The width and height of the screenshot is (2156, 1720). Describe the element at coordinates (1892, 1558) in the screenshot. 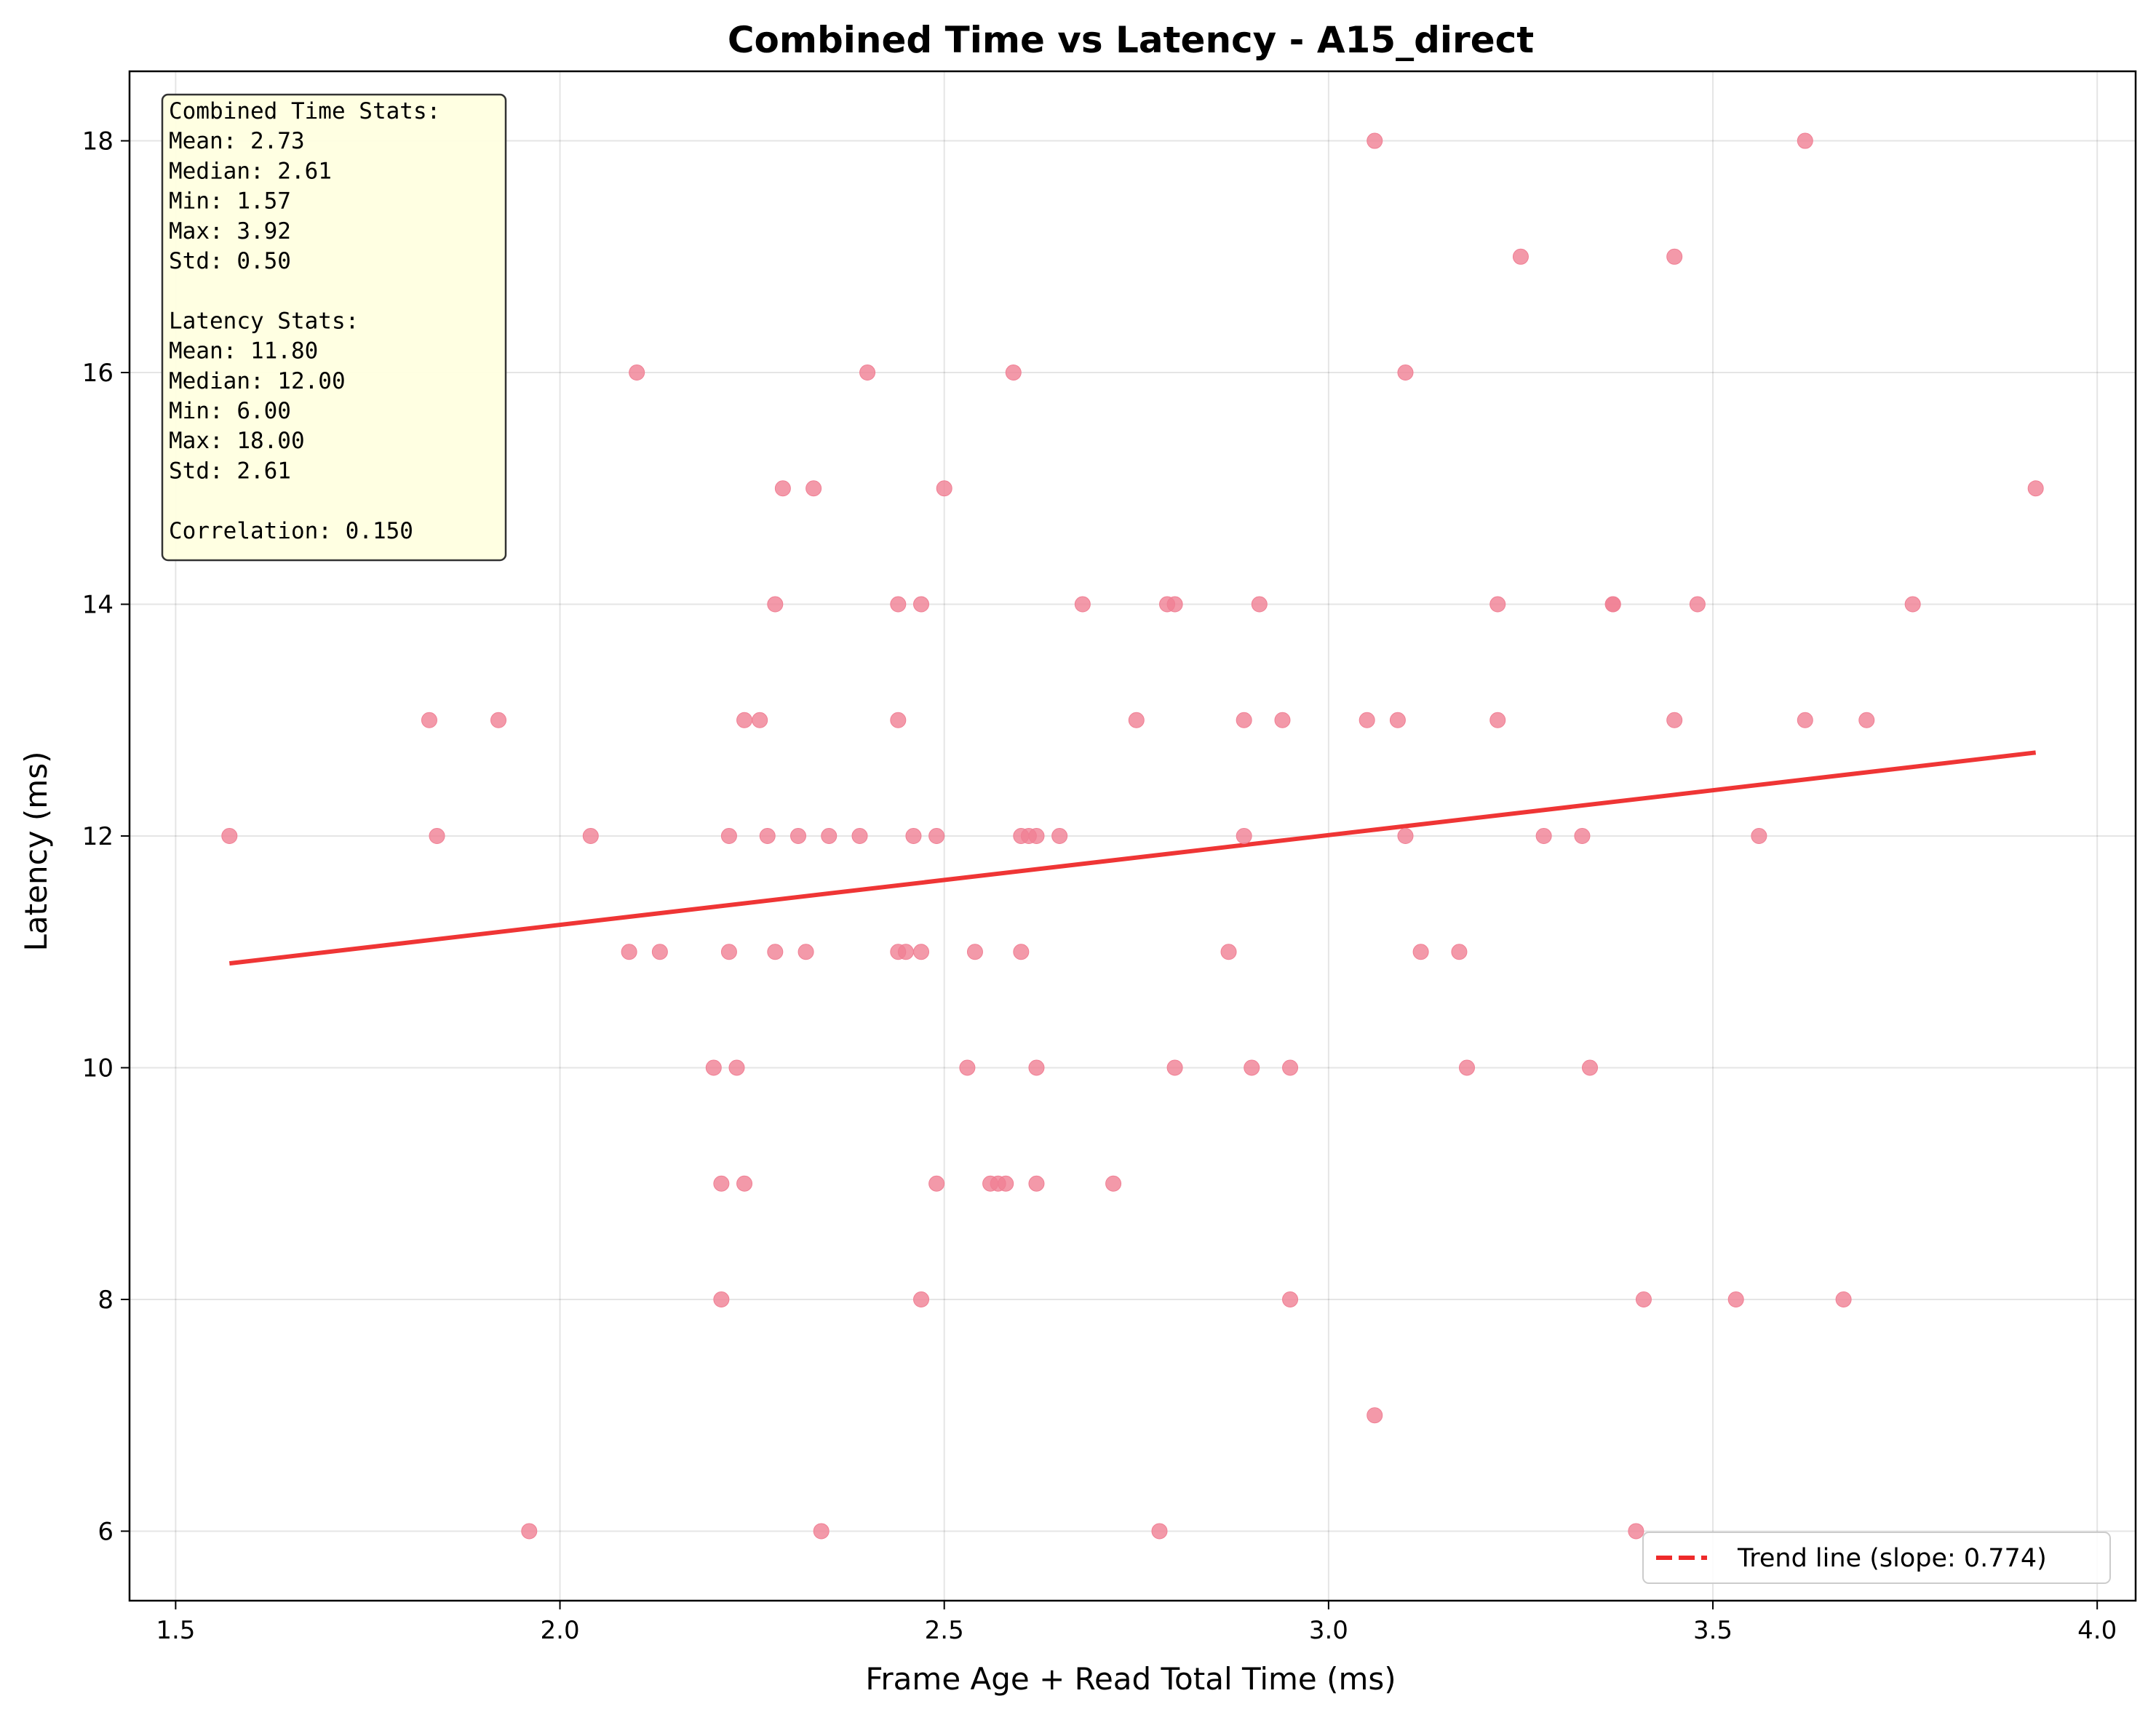

I see `legend-trend-label: Trend line (slope: 0.774)` at that location.